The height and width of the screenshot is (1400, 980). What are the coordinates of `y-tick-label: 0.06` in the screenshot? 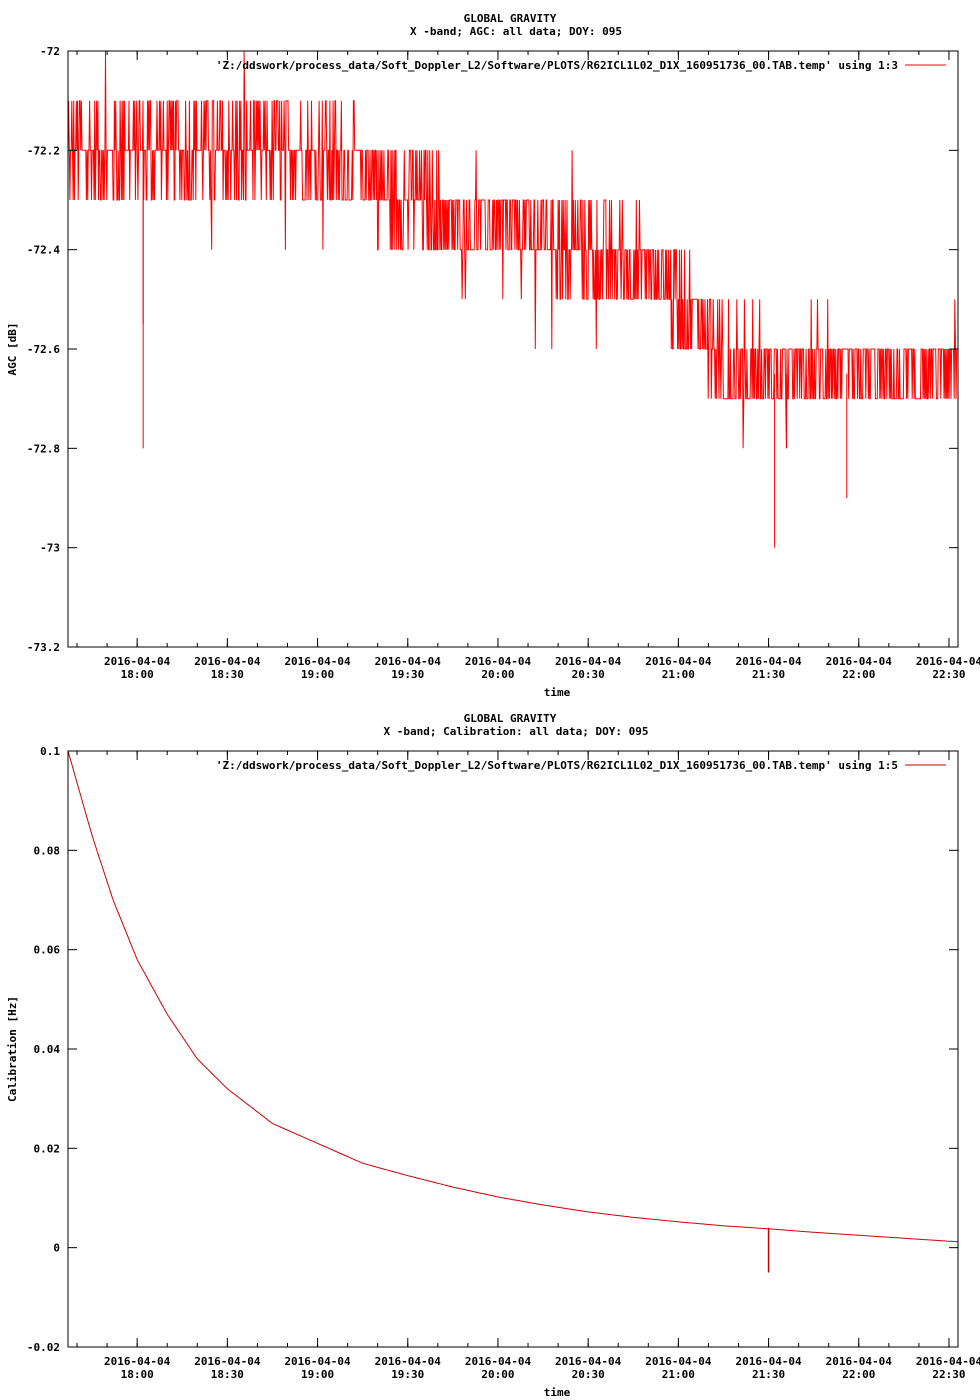 It's located at (47, 950).